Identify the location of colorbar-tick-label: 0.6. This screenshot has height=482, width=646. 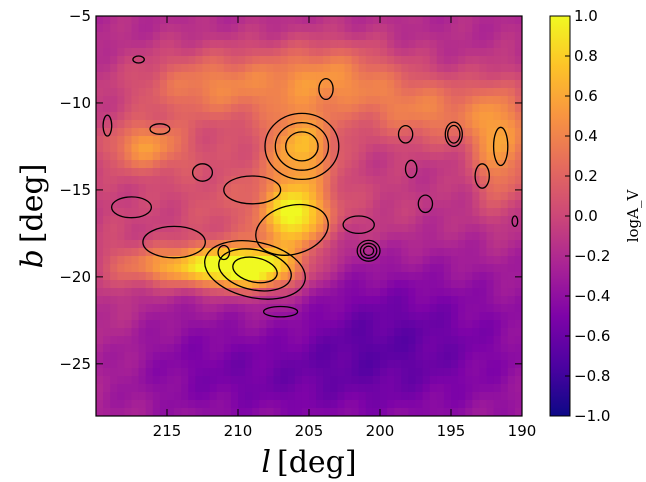
(586, 96).